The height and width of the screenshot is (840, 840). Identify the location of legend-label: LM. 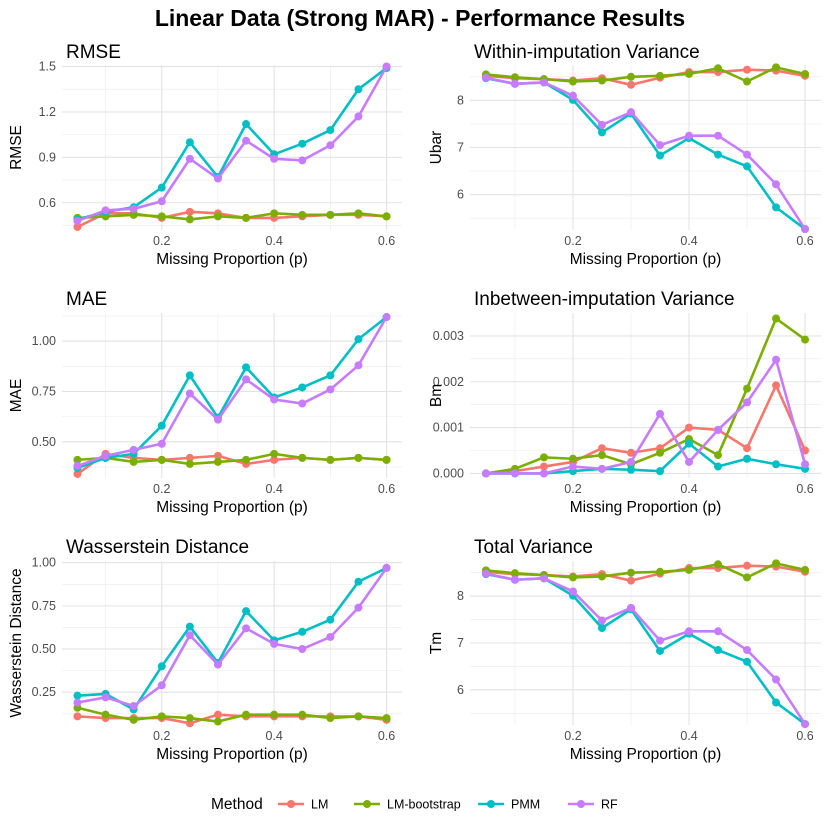
(319, 805).